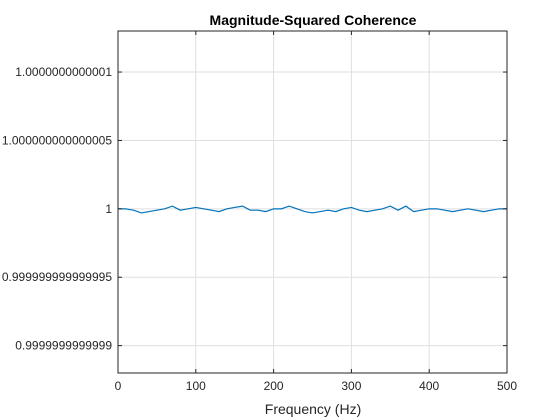 The height and width of the screenshot is (420, 560). Describe the element at coordinates (57, 140) in the screenshot. I see `y-tick-label: 1.000000000000005` at that location.